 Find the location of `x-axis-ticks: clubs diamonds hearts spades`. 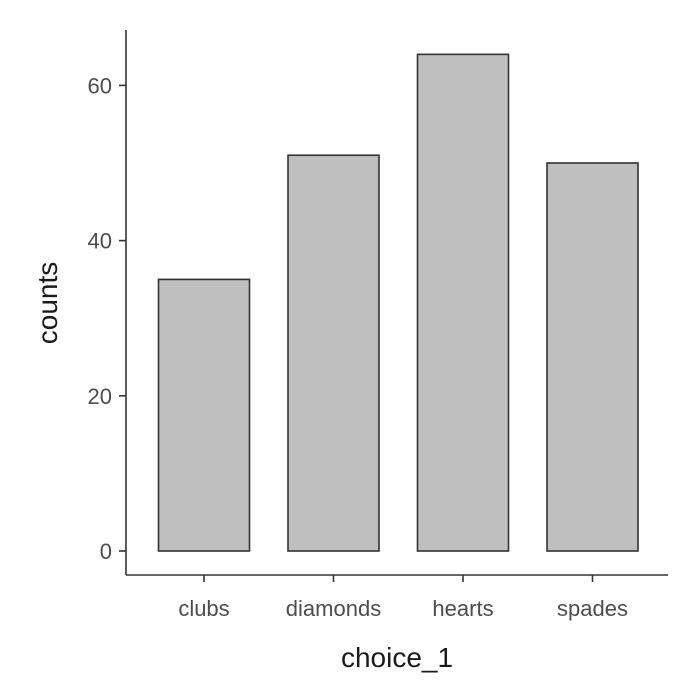

x-axis-ticks: clubs diamonds hearts spades is located at coordinates (403, 598).